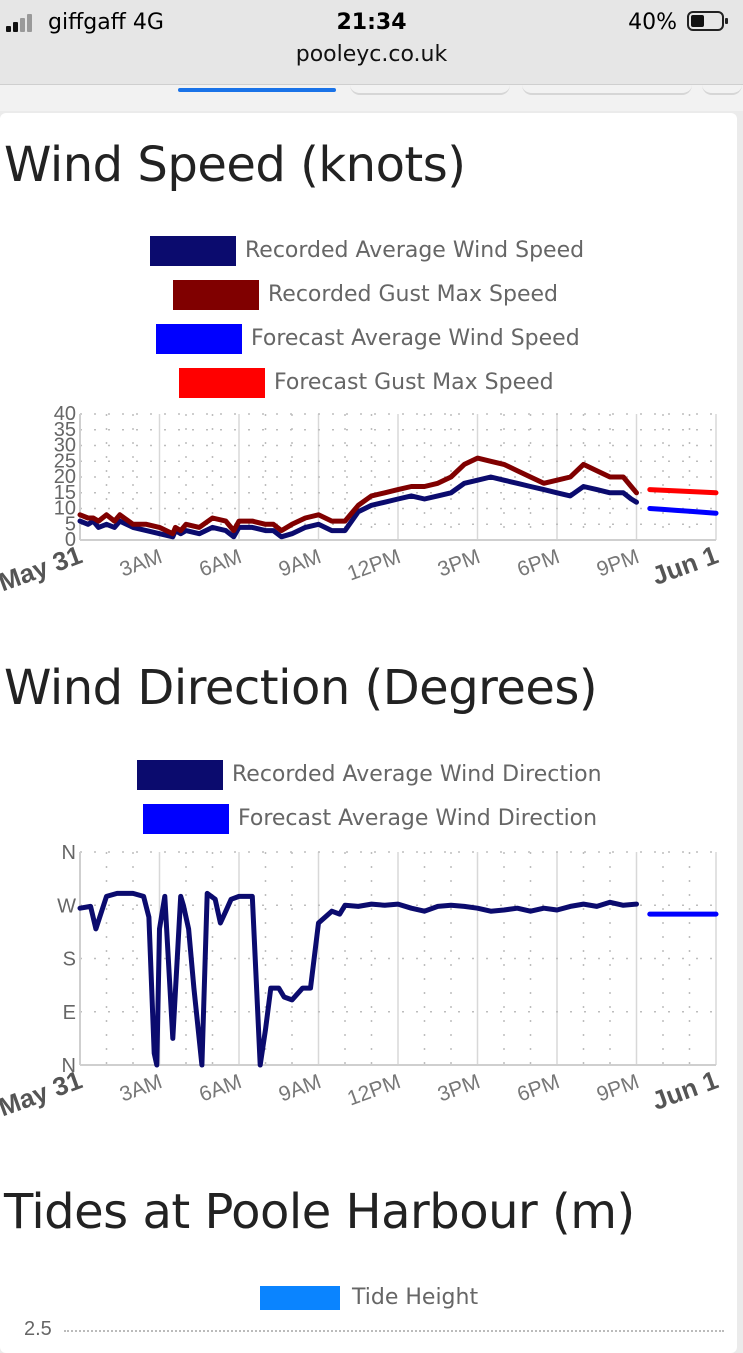  Describe the element at coordinates (65, 509) in the screenshot. I see `y-tick-label: 10` at that location.